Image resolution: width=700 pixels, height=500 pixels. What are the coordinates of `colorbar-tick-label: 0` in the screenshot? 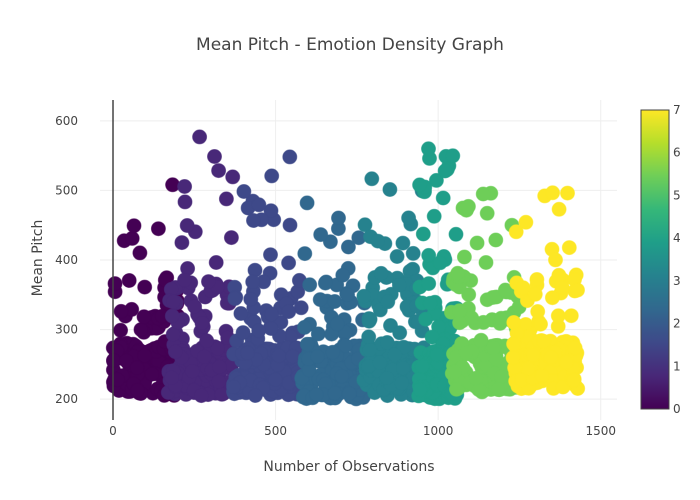 It's located at (677, 409).